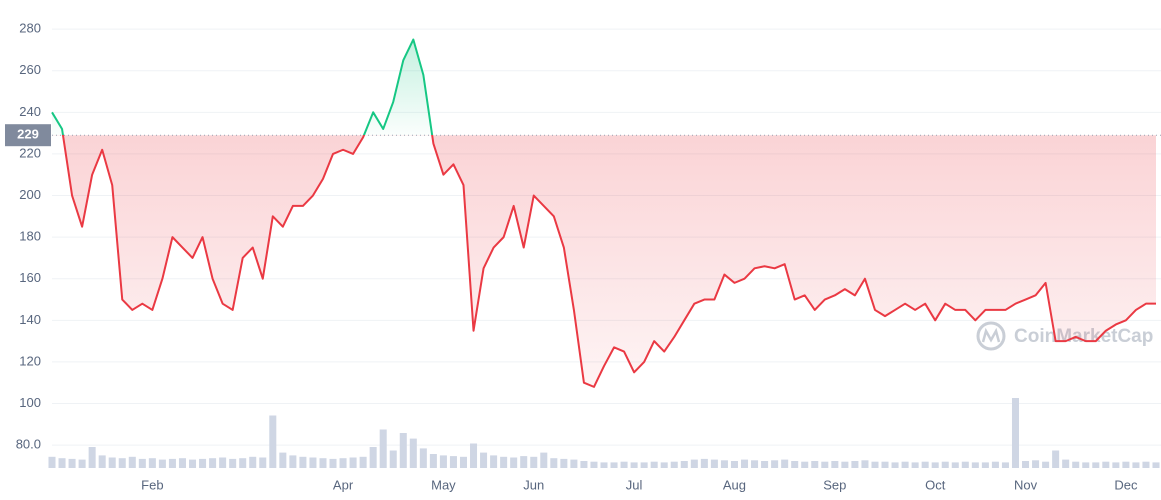 Image resolution: width=1161 pixels, height=500 pixels. Describe the element at coordinates (834, 484) in the screenshot. I see `x-tick-label: Sep` at that location.